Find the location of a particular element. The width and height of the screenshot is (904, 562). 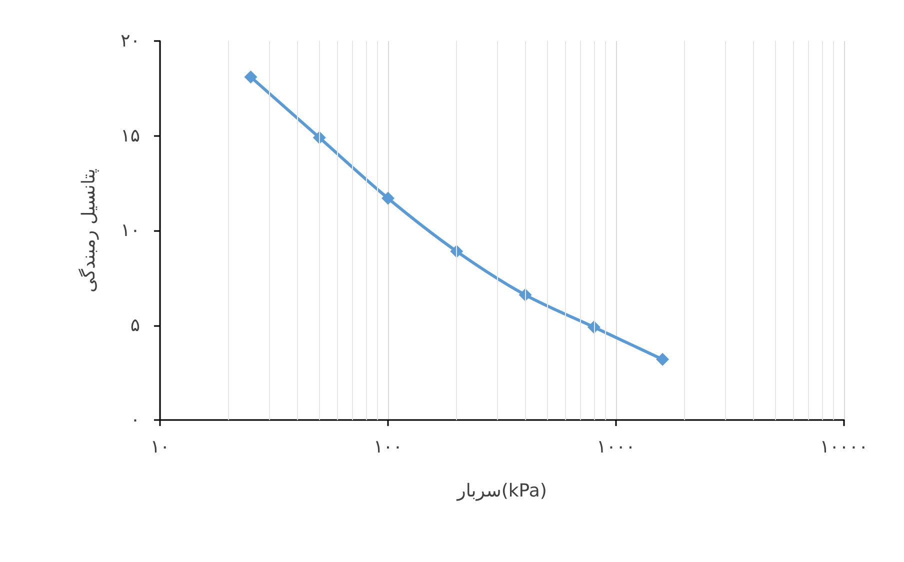

y-tick-label: ۵ is located at coordinates (135, 325).